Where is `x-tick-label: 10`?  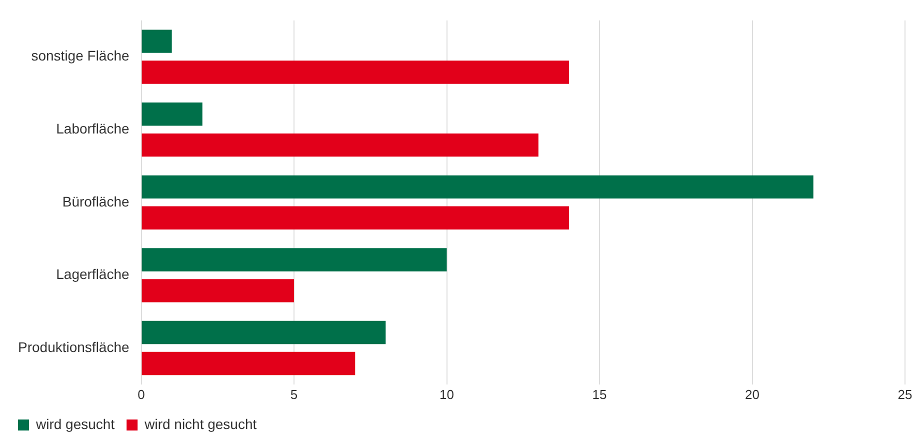
x-tick-label: 10 is located at coordinates (447, 394).